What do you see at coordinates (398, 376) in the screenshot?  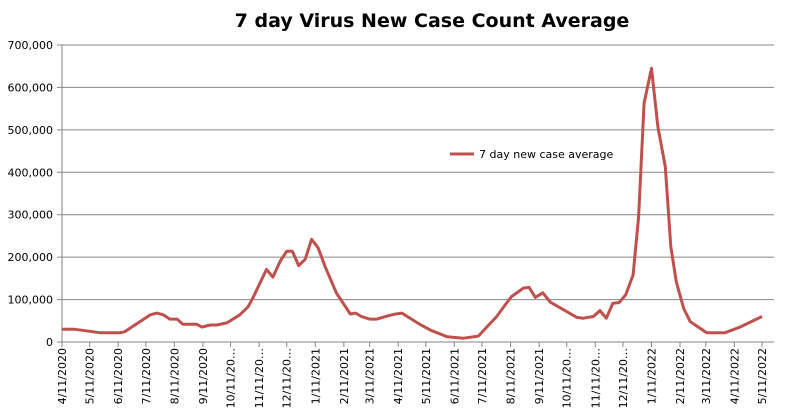 I see `x-tick-label: 4/11/2021` at bounding box center [398, 376].